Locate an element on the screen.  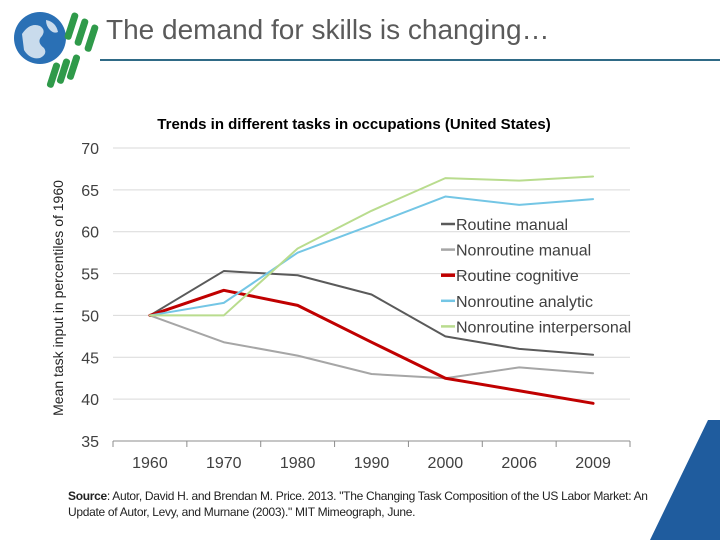
x-tick-label: 1980 is located at coordinates (298, 463).